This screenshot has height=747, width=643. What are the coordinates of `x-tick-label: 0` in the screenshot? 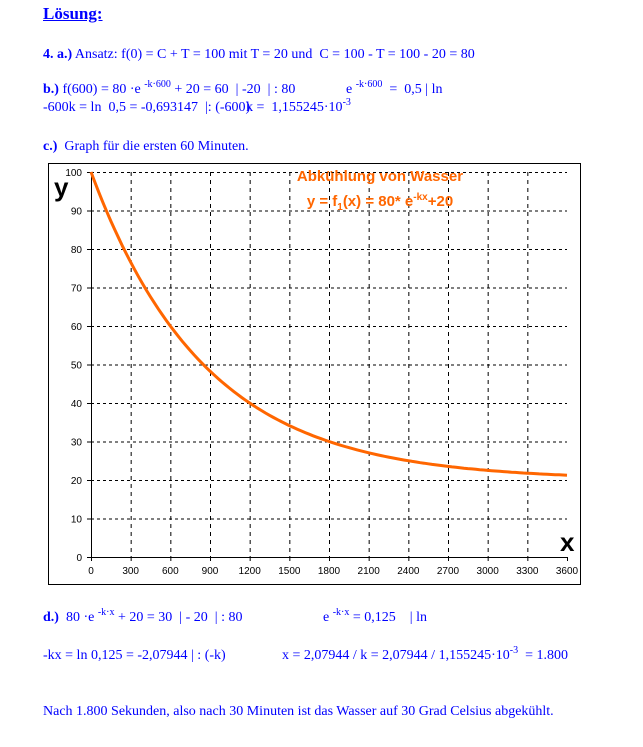 It's located at (91, 571).